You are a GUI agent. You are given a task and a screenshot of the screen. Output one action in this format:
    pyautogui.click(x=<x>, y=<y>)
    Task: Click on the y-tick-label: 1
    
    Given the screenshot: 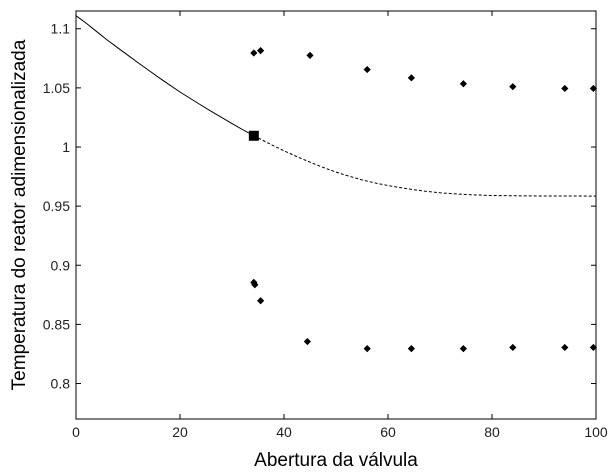 What is the action you would take?
    pyautogui.click(x=66, y=147)
    